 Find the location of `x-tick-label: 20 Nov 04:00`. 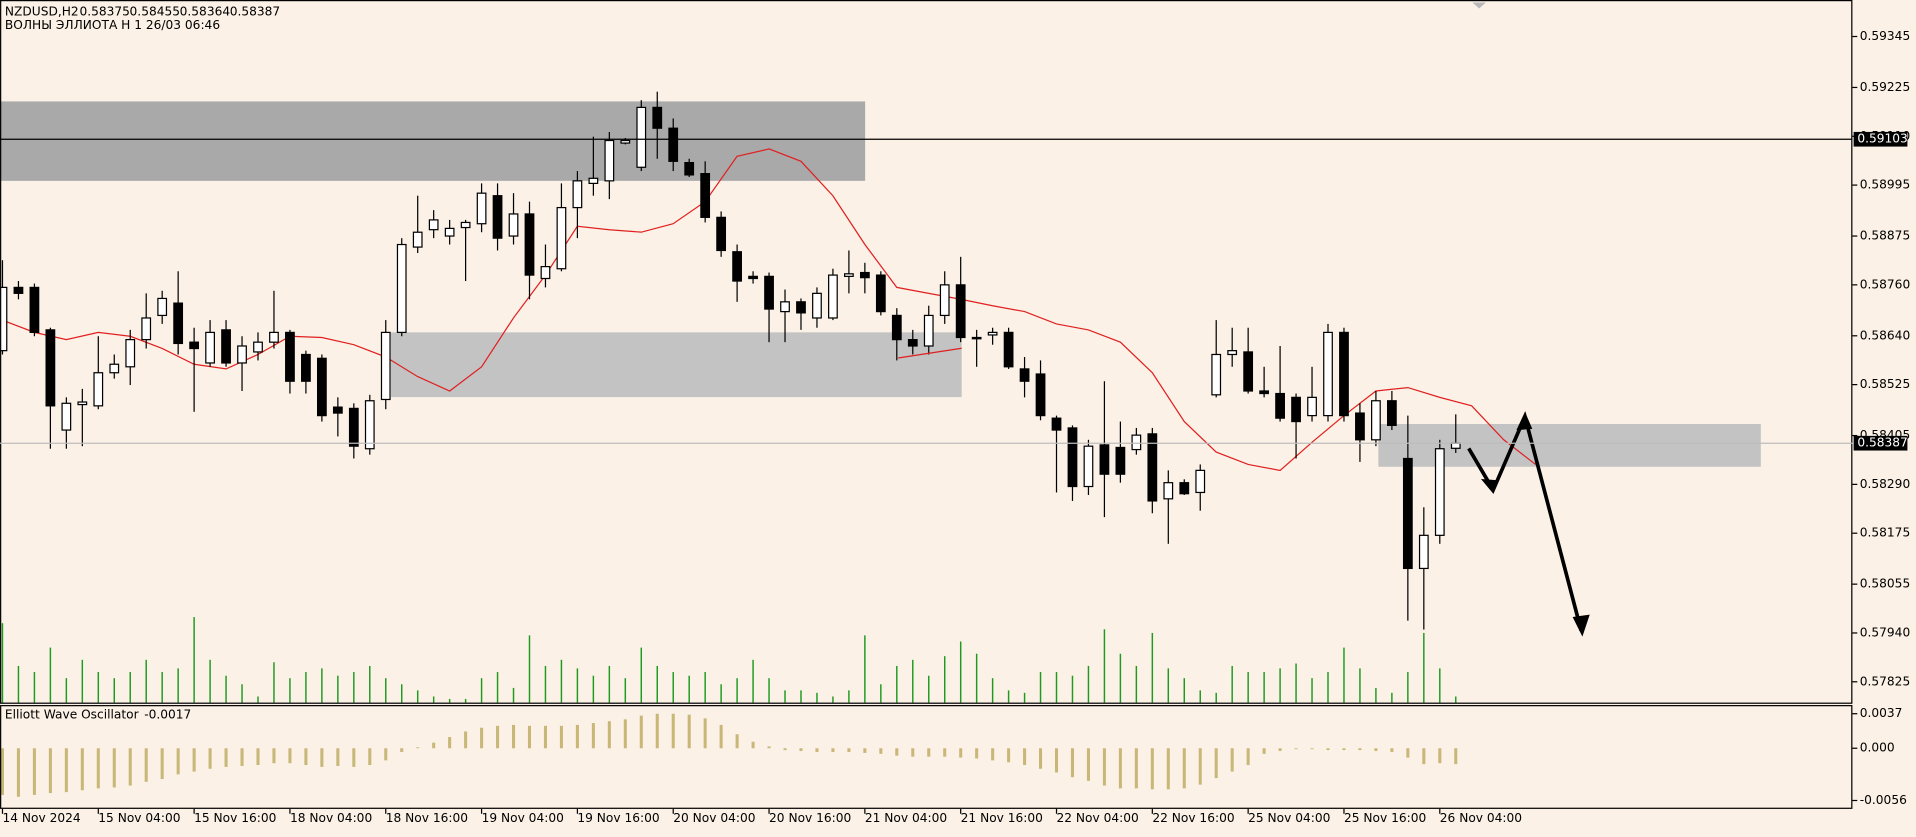

x-tick-label: 20 Nov 04:00 is located at coordinates (714, 818).